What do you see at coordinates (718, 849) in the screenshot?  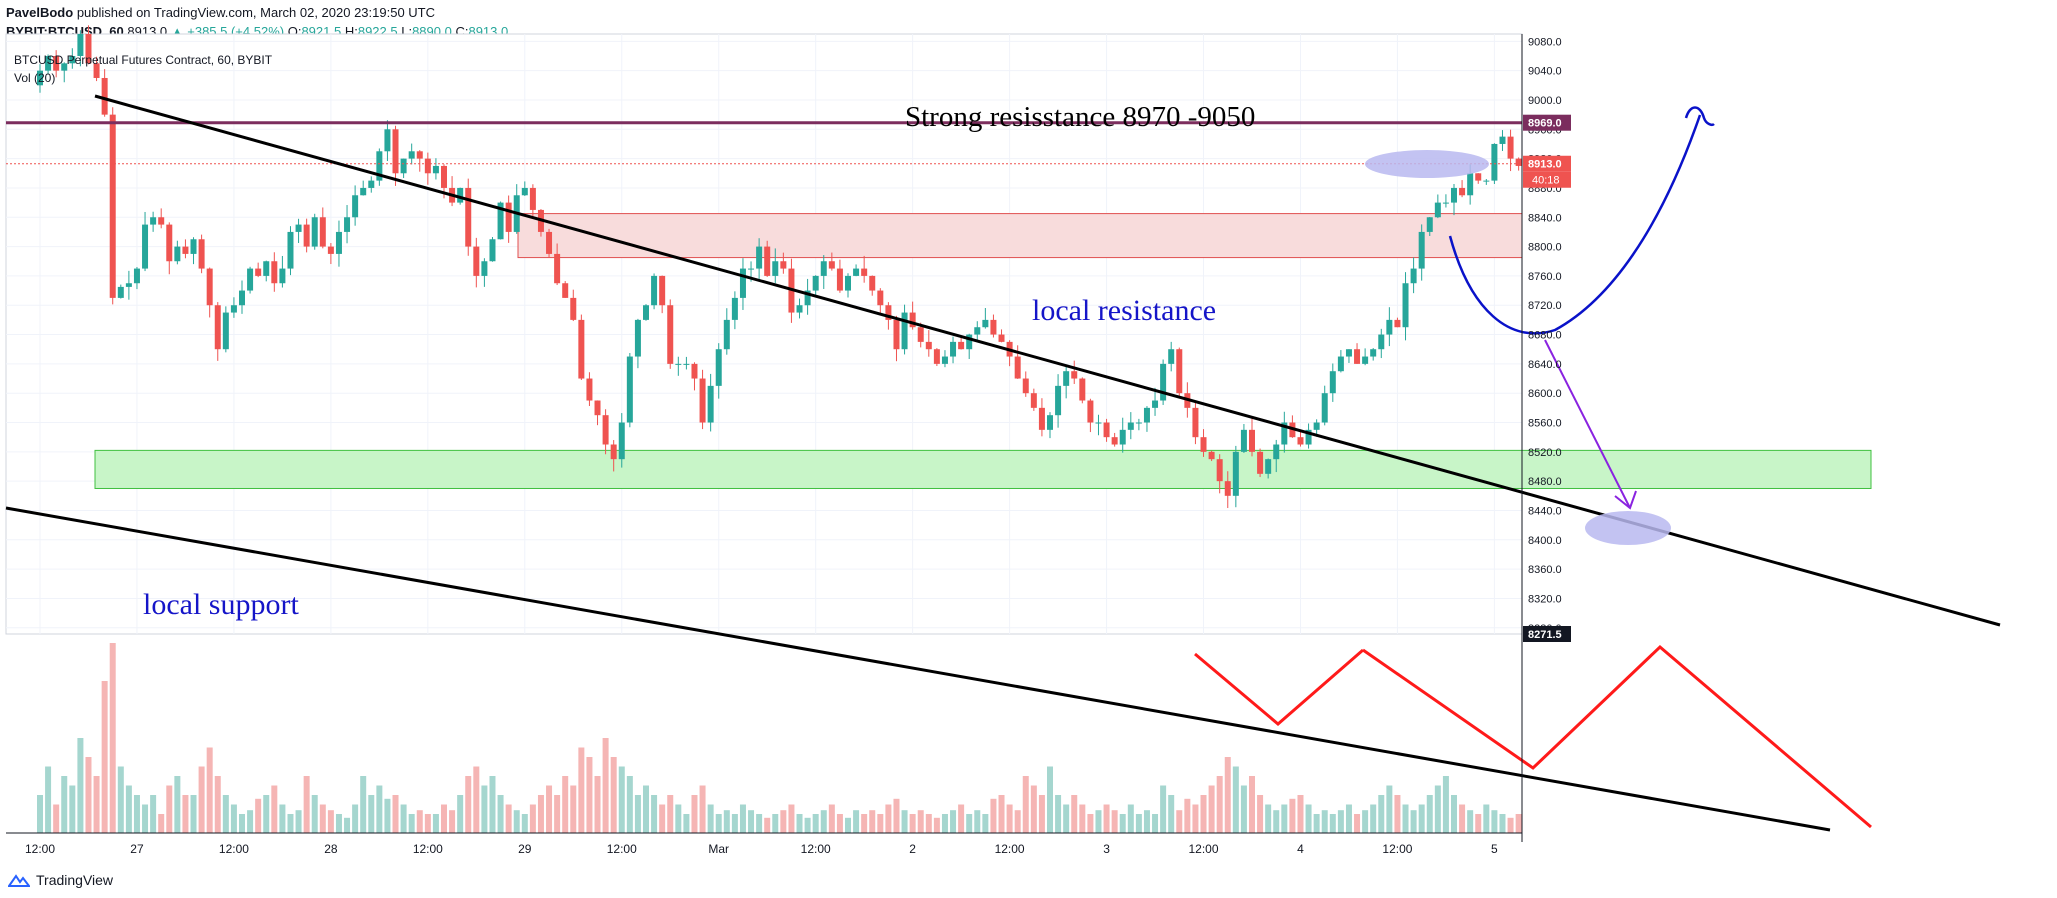 I see `x-tick-label: Mar` at bounding box center [718, 849].